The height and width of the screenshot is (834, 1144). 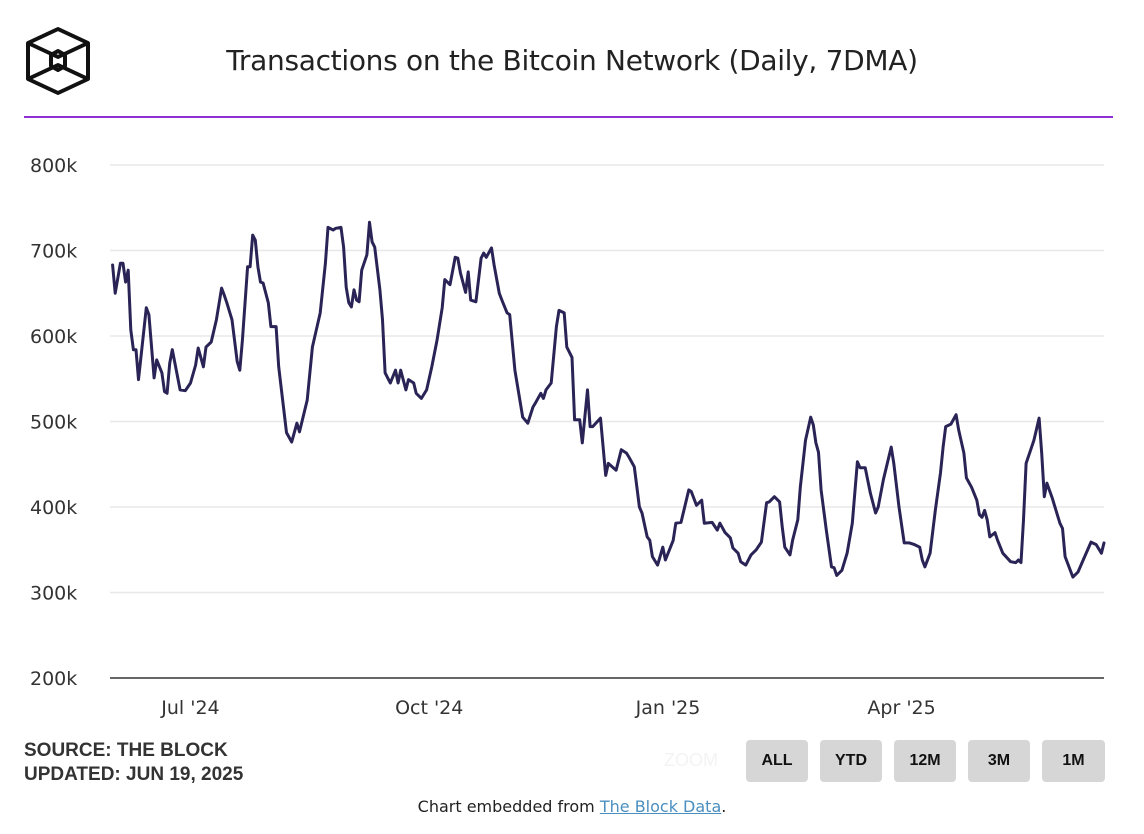 What do you see at coordinates (126, 750) in the screenshot?
I see `source-label: SOURCE: THE BLOCK` at bounding box center [126, 750].